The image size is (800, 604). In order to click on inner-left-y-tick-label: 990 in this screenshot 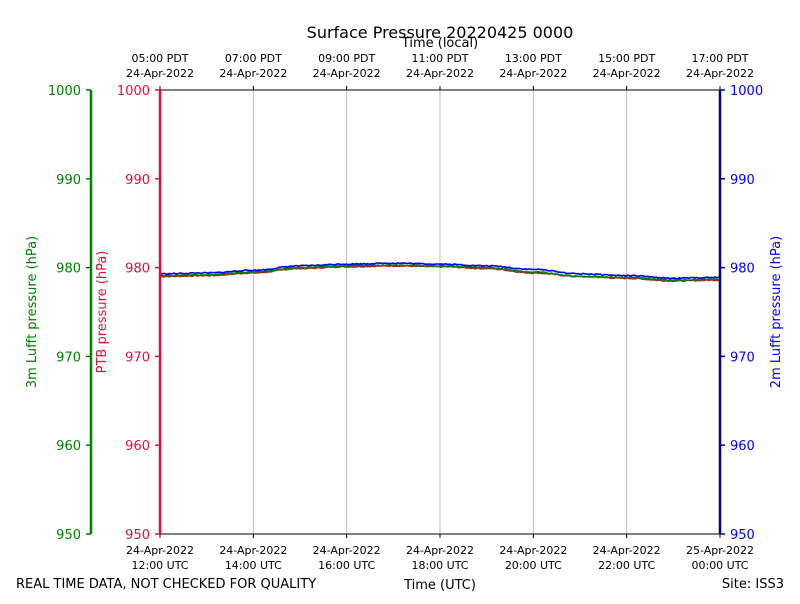, I will do `click(137, 180)`.